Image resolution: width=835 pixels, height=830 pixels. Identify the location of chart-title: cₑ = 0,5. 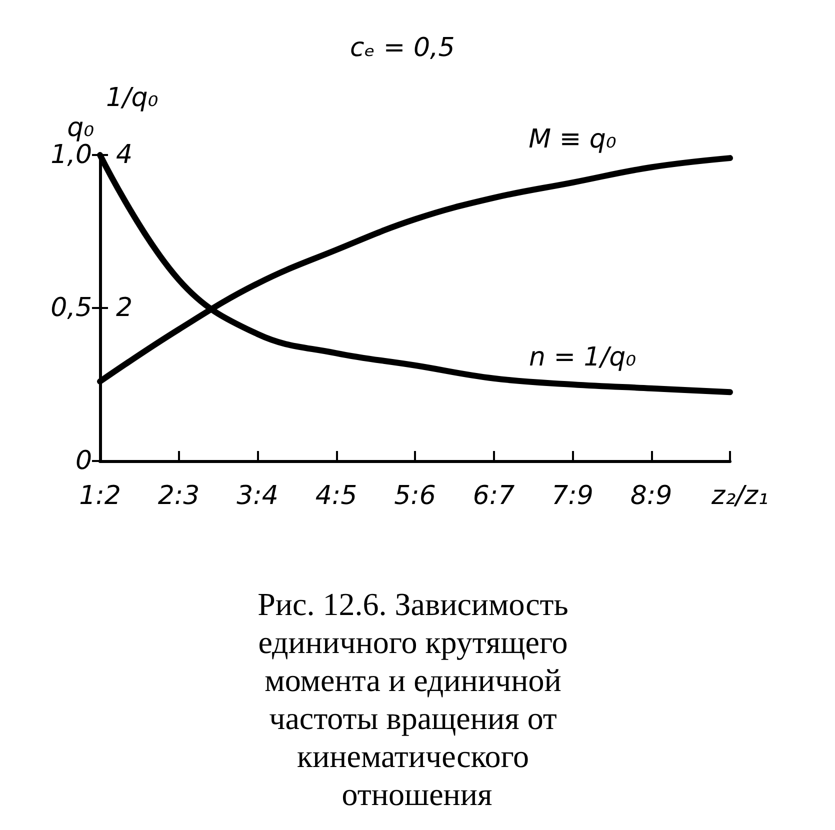
(402, 48).